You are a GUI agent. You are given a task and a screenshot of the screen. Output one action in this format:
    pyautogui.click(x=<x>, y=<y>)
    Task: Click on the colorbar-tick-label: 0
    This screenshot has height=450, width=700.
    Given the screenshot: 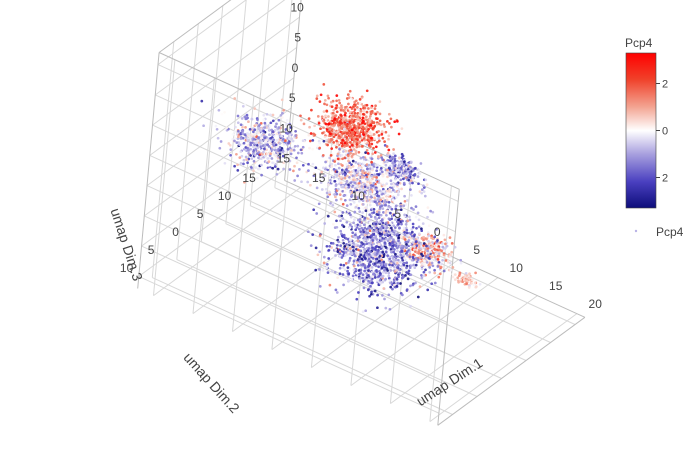 What is the action you would take?
    pyautogui.click(x=665, y=132)
    